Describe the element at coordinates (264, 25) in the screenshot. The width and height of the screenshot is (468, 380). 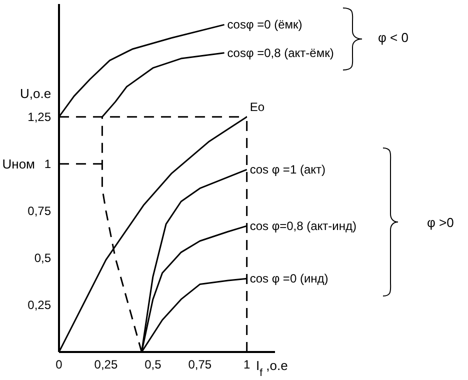
I see `series-label: cosφ =0 (ёмк)` at that location.